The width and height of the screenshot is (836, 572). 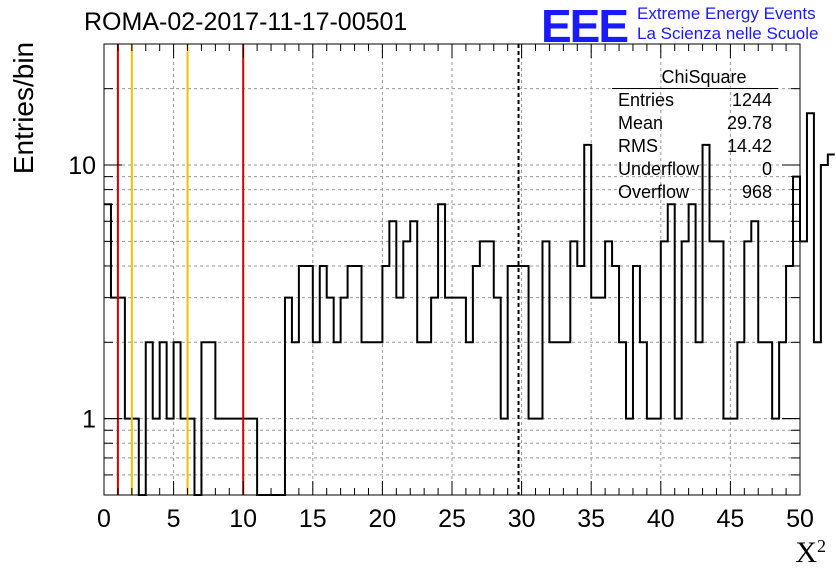 I want to click on x-tick-label: 50, so click(x=800, y=519).